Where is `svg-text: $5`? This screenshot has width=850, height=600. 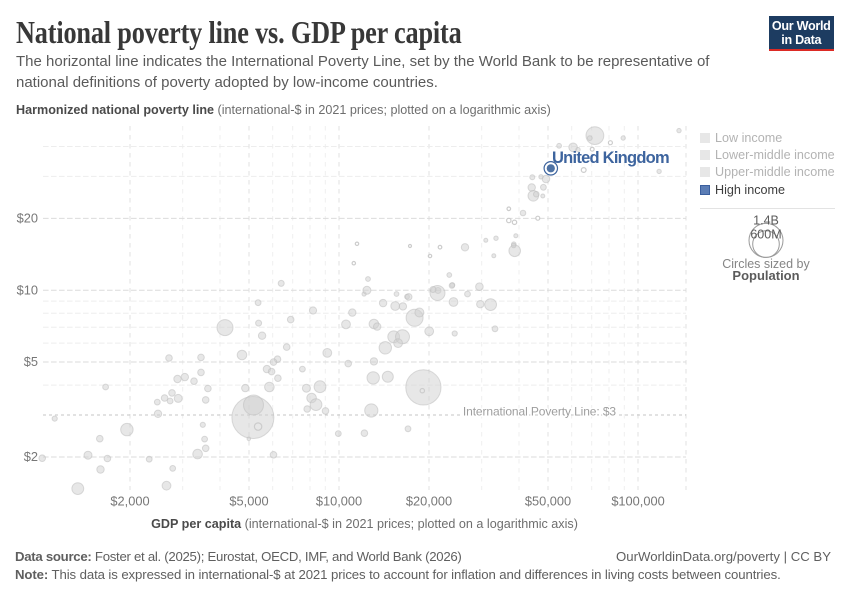 svg-text: $5 is located at coordinates (31, 361).